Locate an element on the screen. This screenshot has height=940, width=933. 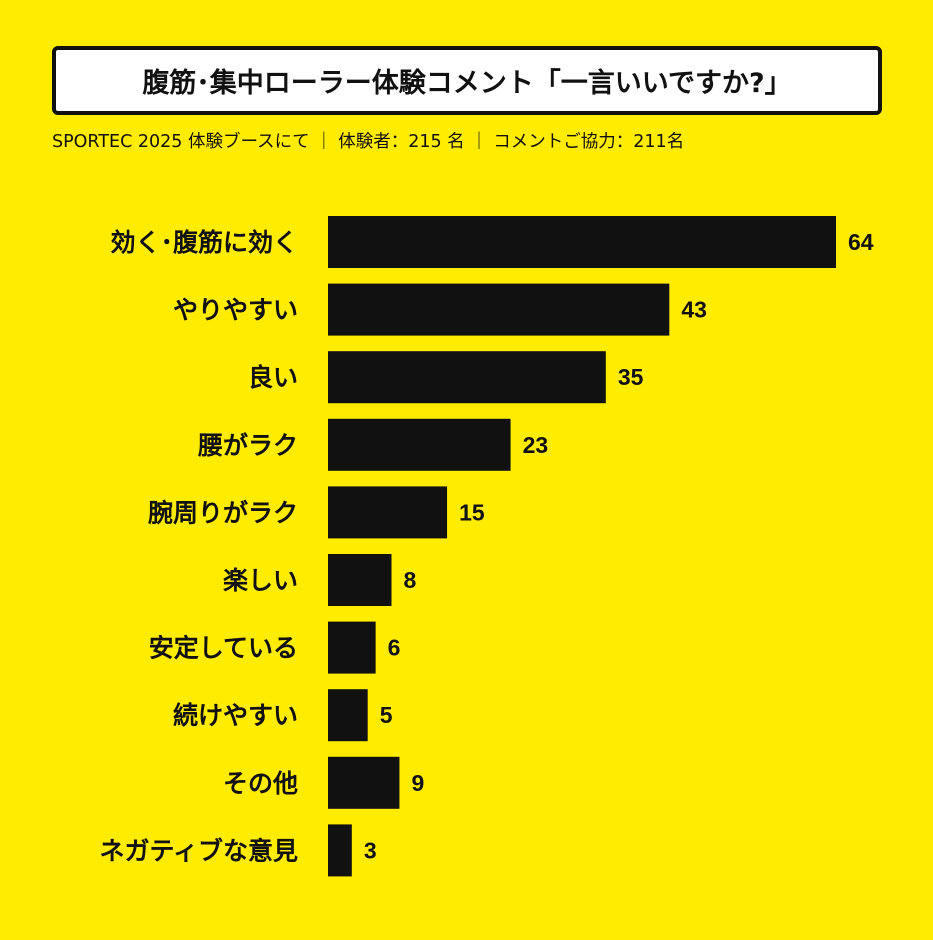
value-label: 3 is located at coordinates (370, 850).